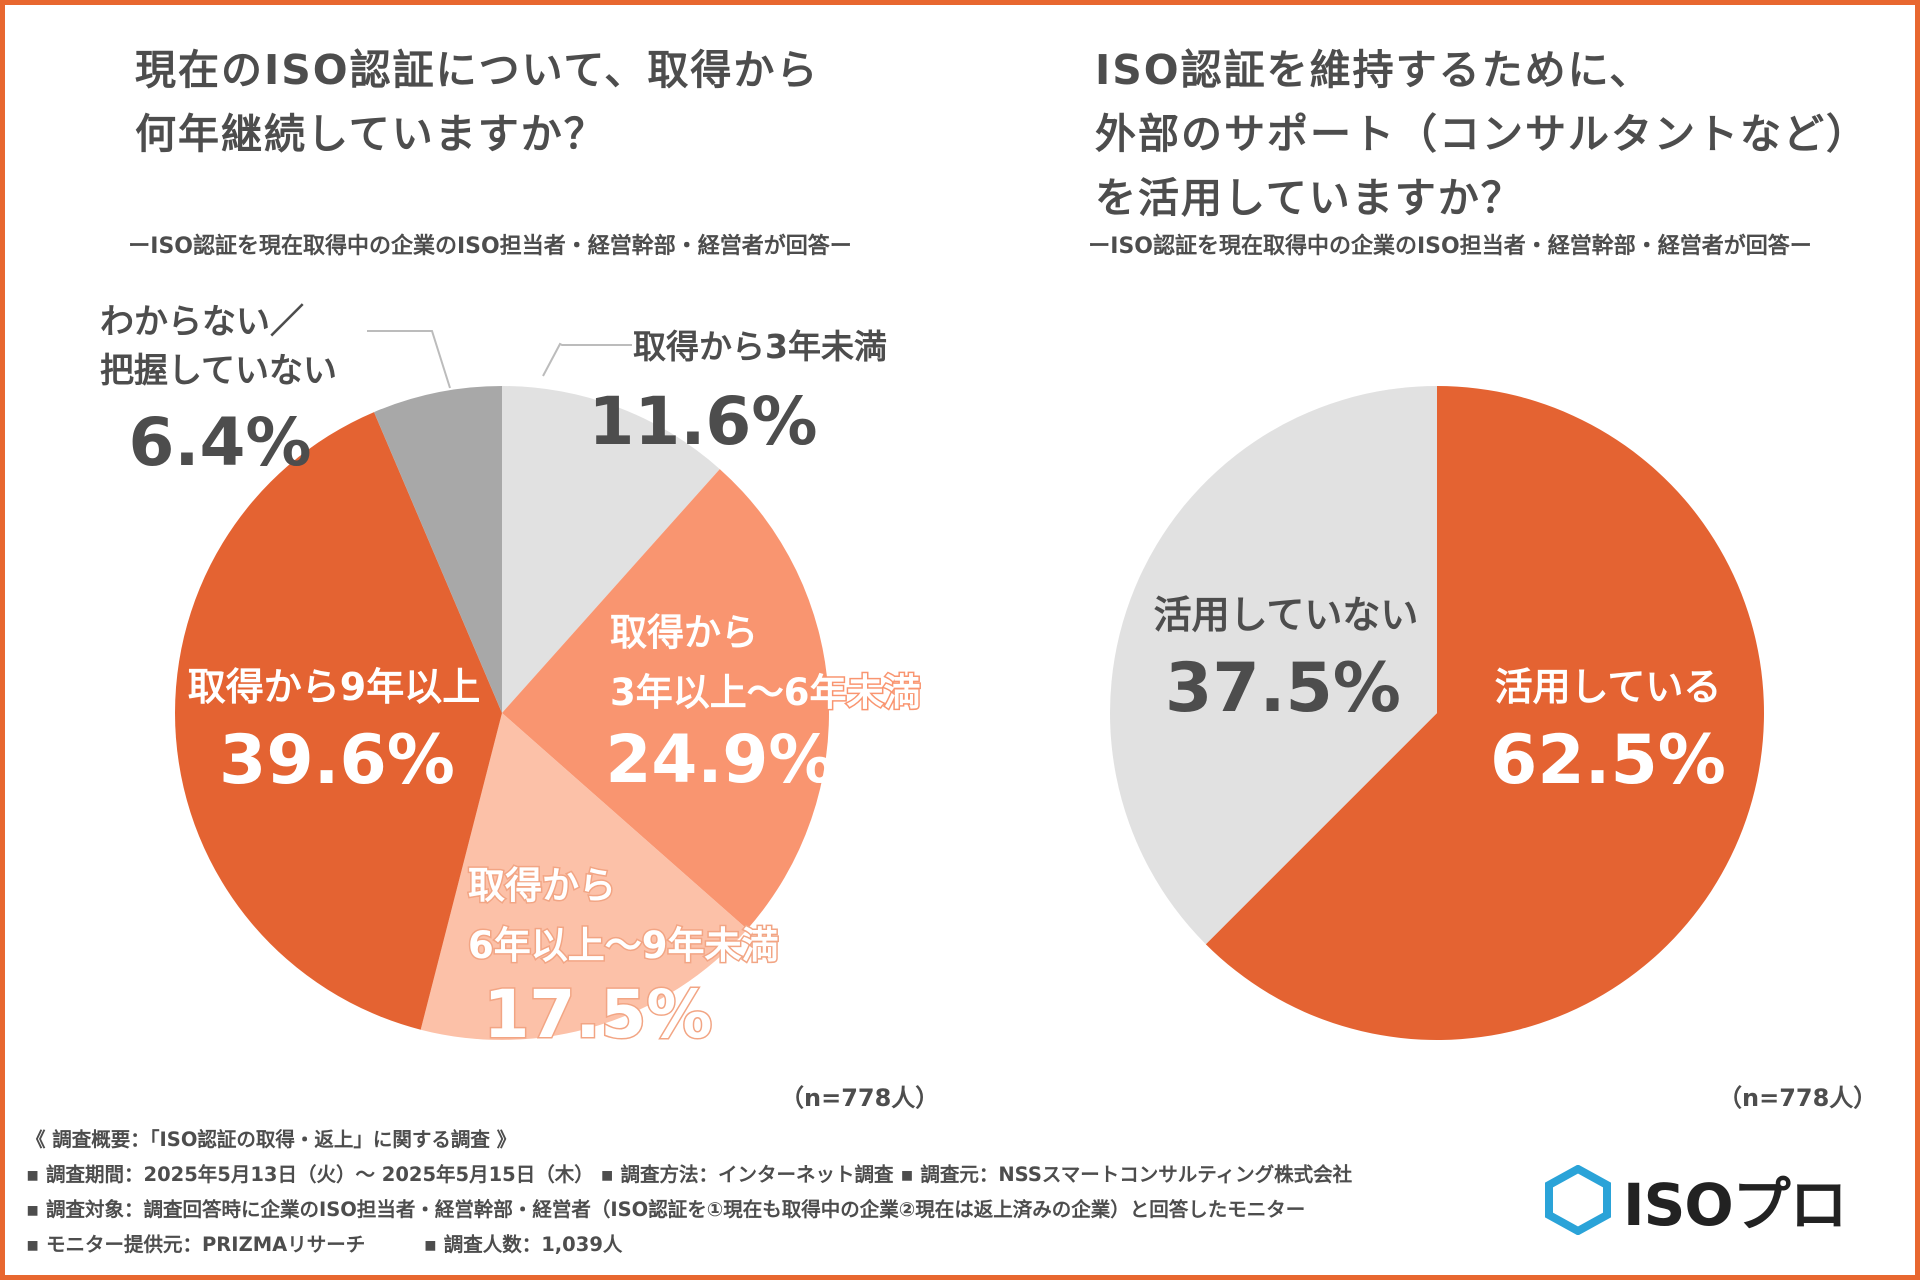 The height and width of the screenshot is (1280, 1920). What do you see at coordinates (1450, 246) in the screenshot?
I see `right-chart-subtitle: ーISO認証を現在取得中の企業のISO担当者・経営幹部・経営者が回答ー` at bounding box center [1450, 246].